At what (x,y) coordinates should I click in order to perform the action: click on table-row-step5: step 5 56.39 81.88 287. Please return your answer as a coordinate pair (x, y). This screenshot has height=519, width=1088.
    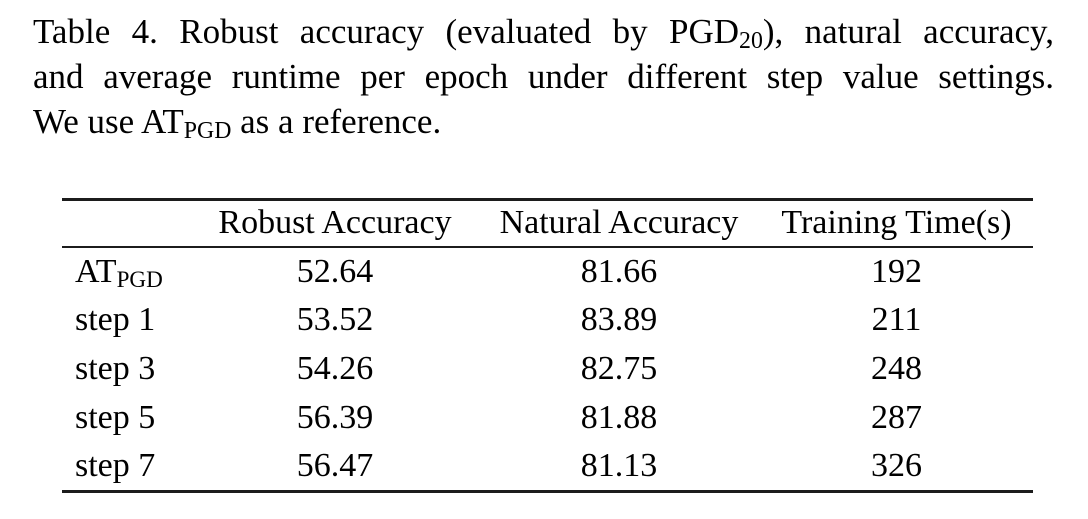
    Looking at the image, I should click on (547, 418).